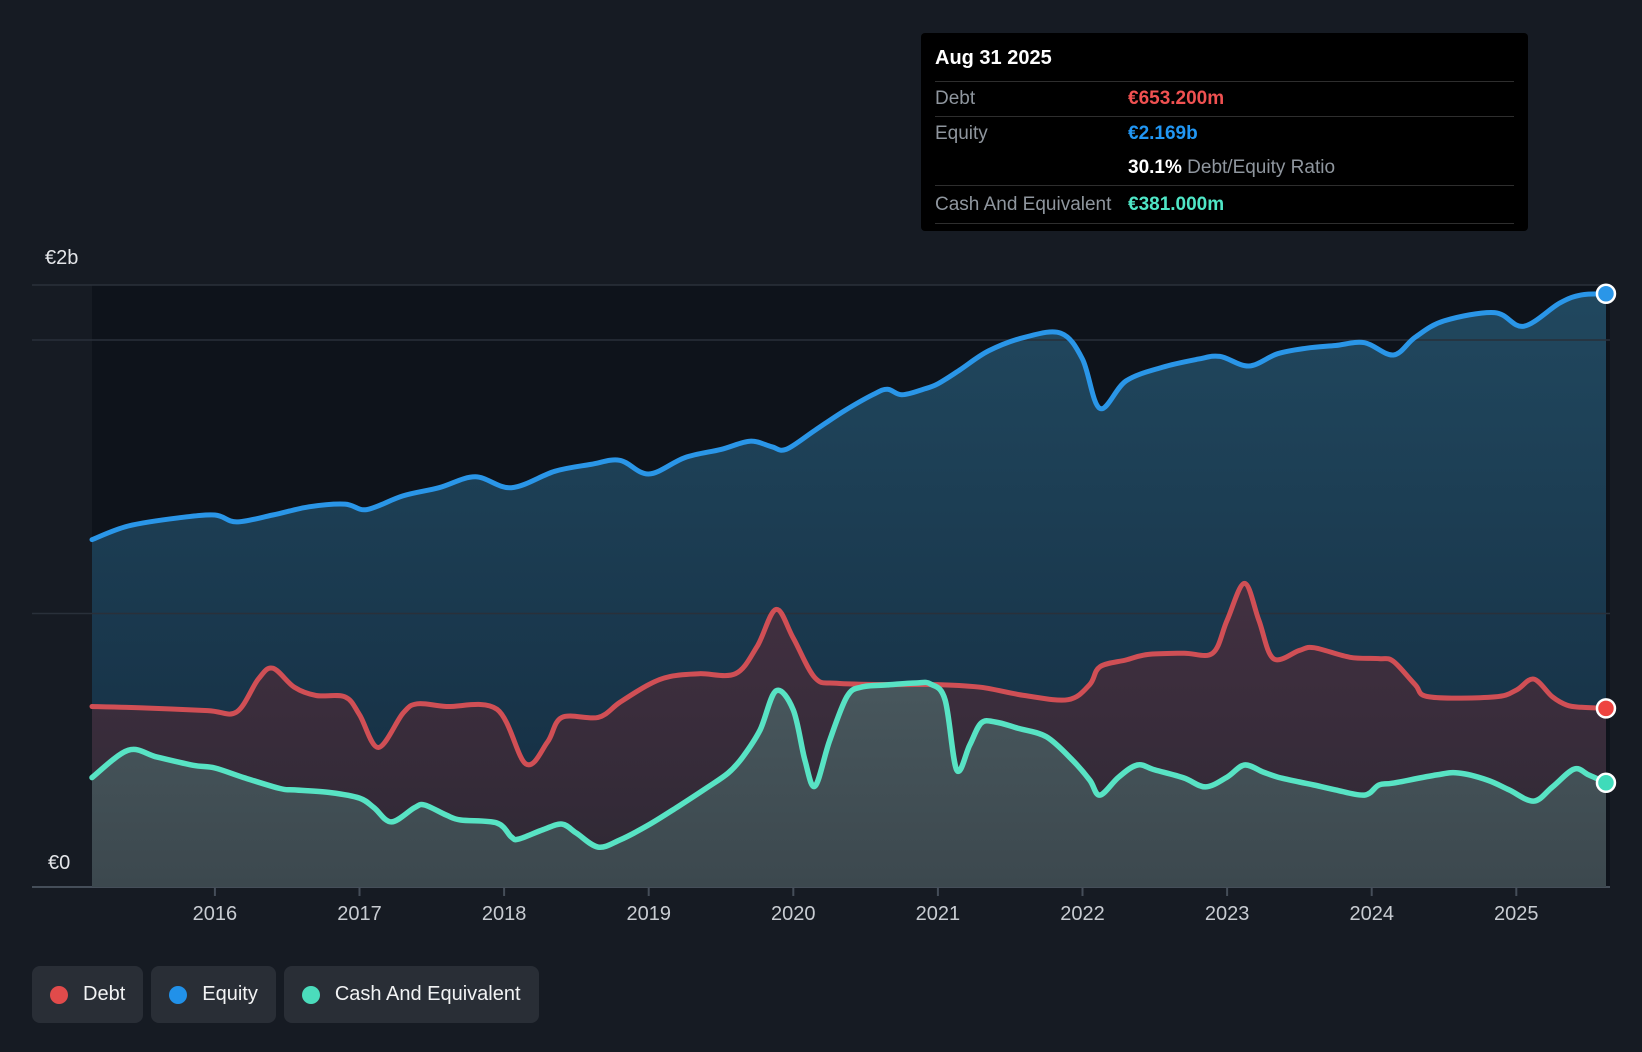 The height and width of the screenshot is (1052, 1642). I want to click on x-tick-label: 2020, so click(793, 914).